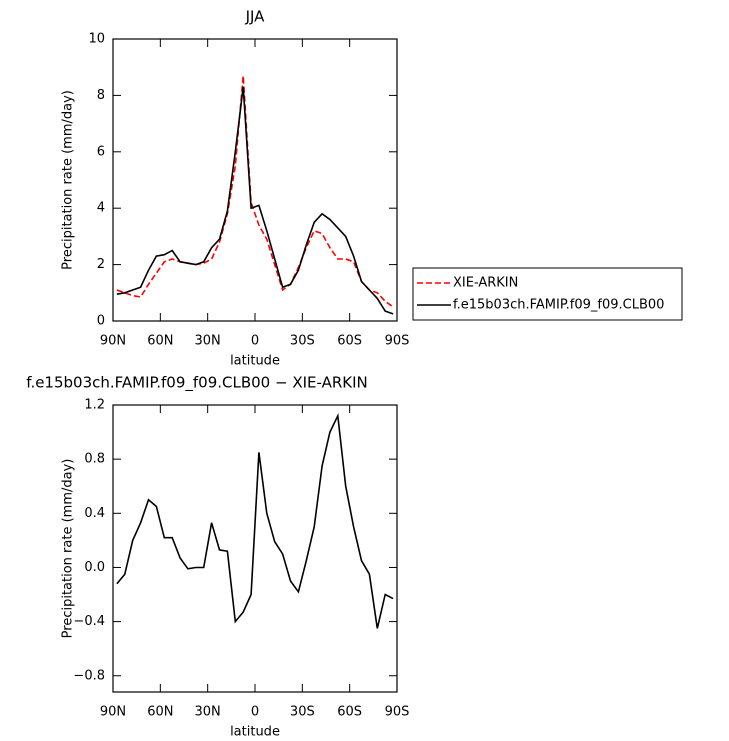 The width and height of the screenshot is (729, 741). What do you see at coordinates (94, 405) in the screenshot?
I see `y-tick-label: 1.2` at bounding box center [94, 405].